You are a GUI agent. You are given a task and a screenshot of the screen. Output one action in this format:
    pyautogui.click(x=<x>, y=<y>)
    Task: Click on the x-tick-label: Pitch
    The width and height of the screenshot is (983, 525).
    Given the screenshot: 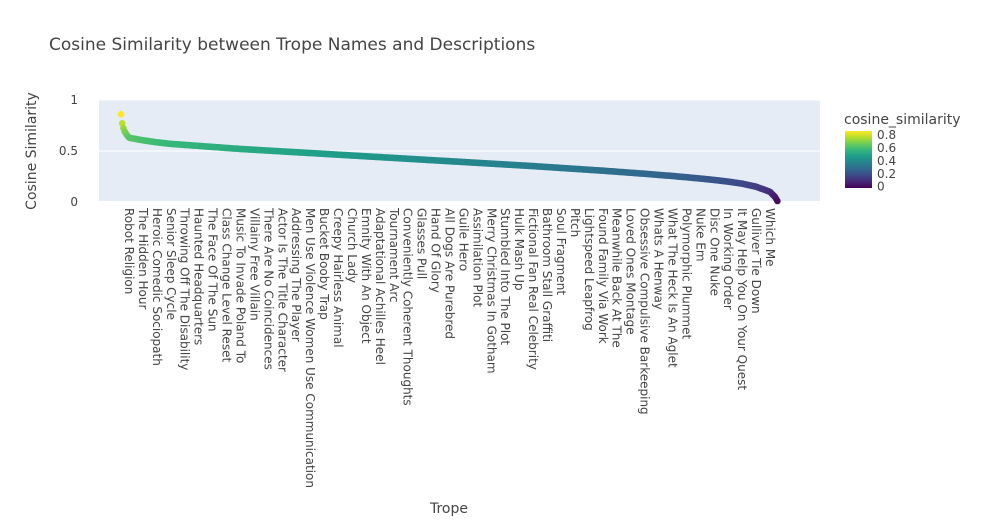 What is the action you would take?
    pyautogui.click(x=575, y=222)
    